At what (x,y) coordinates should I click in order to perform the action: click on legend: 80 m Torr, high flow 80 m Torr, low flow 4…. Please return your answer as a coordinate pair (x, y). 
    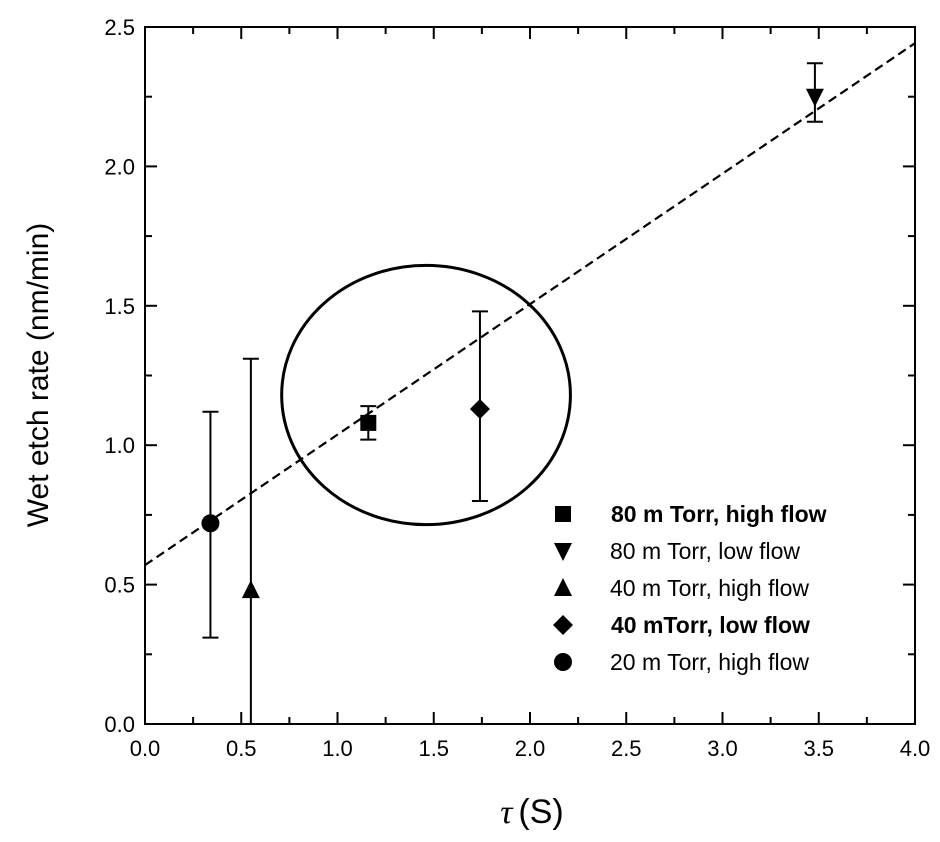
    Looking at the image, I should click on (690, 588).